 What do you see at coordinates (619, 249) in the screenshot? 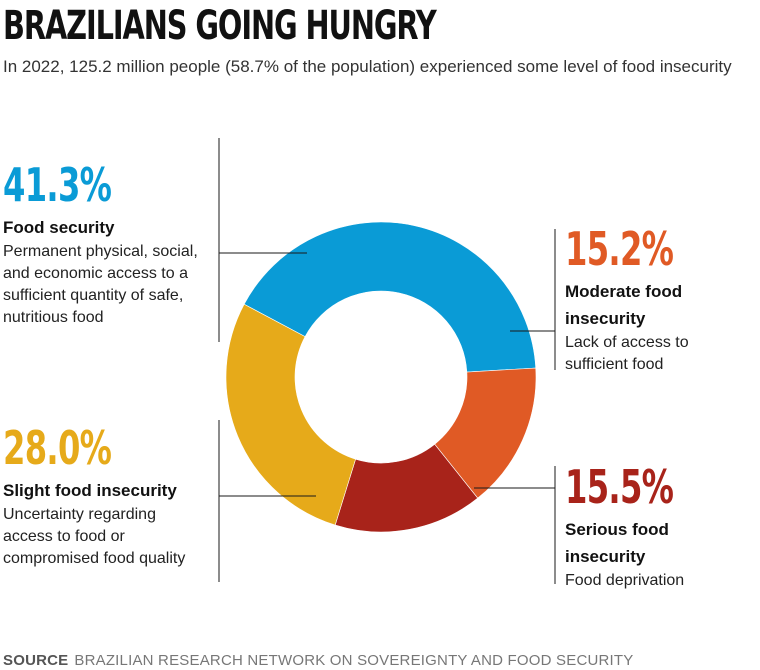
I see `value-label-moderate-food-insecurity: 15.2%` at bounding box center [619, 249].